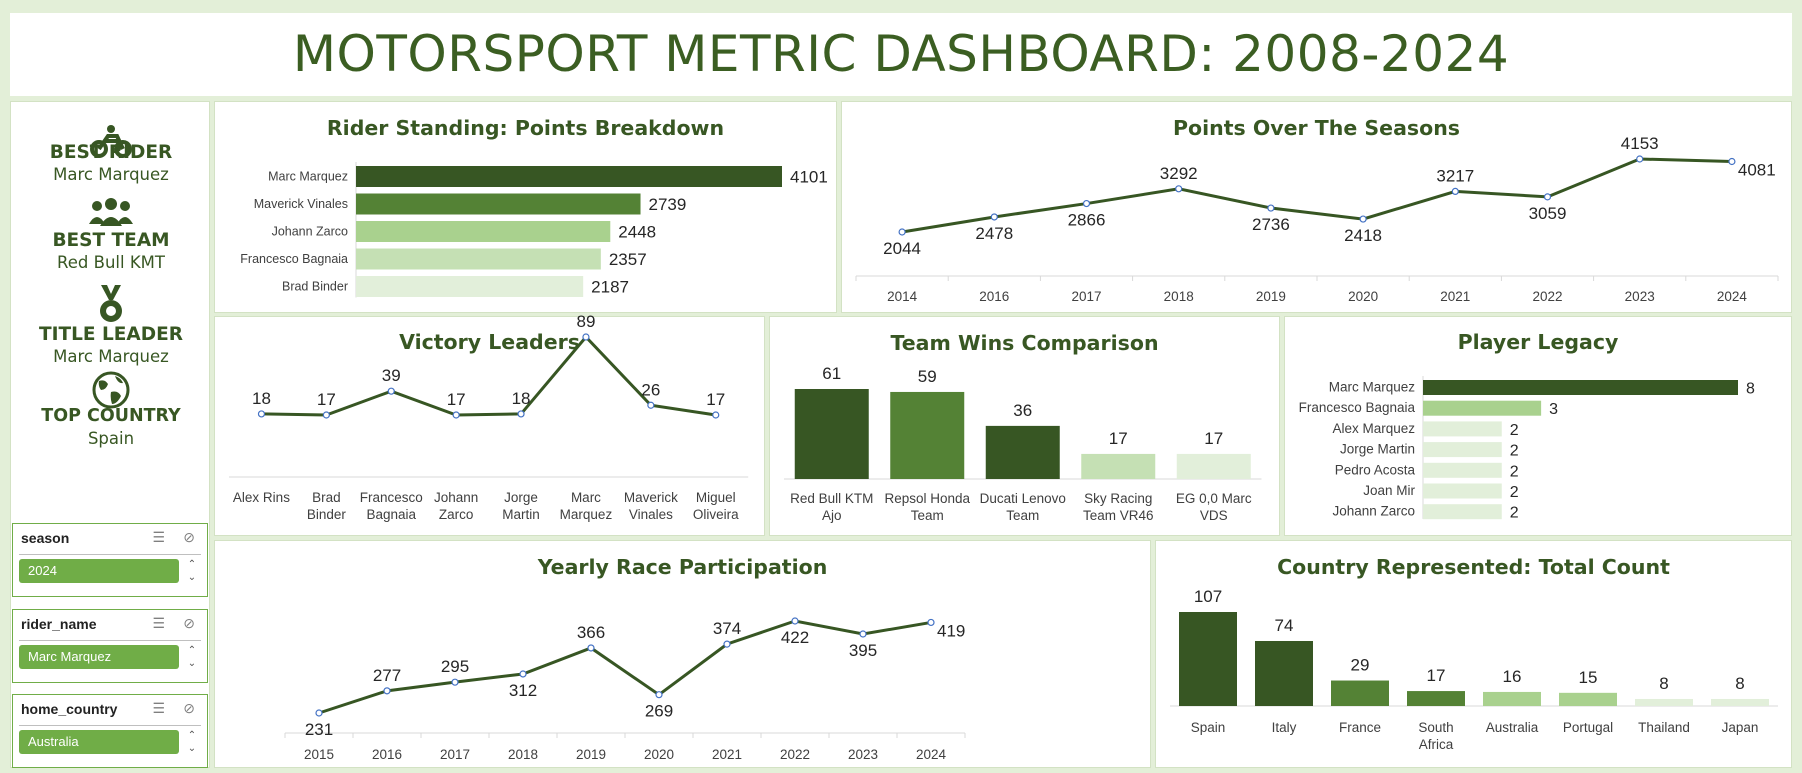  Describe the element at coordinates (809, 177) in the screenshot. I see `data-label: 4101` at that location.